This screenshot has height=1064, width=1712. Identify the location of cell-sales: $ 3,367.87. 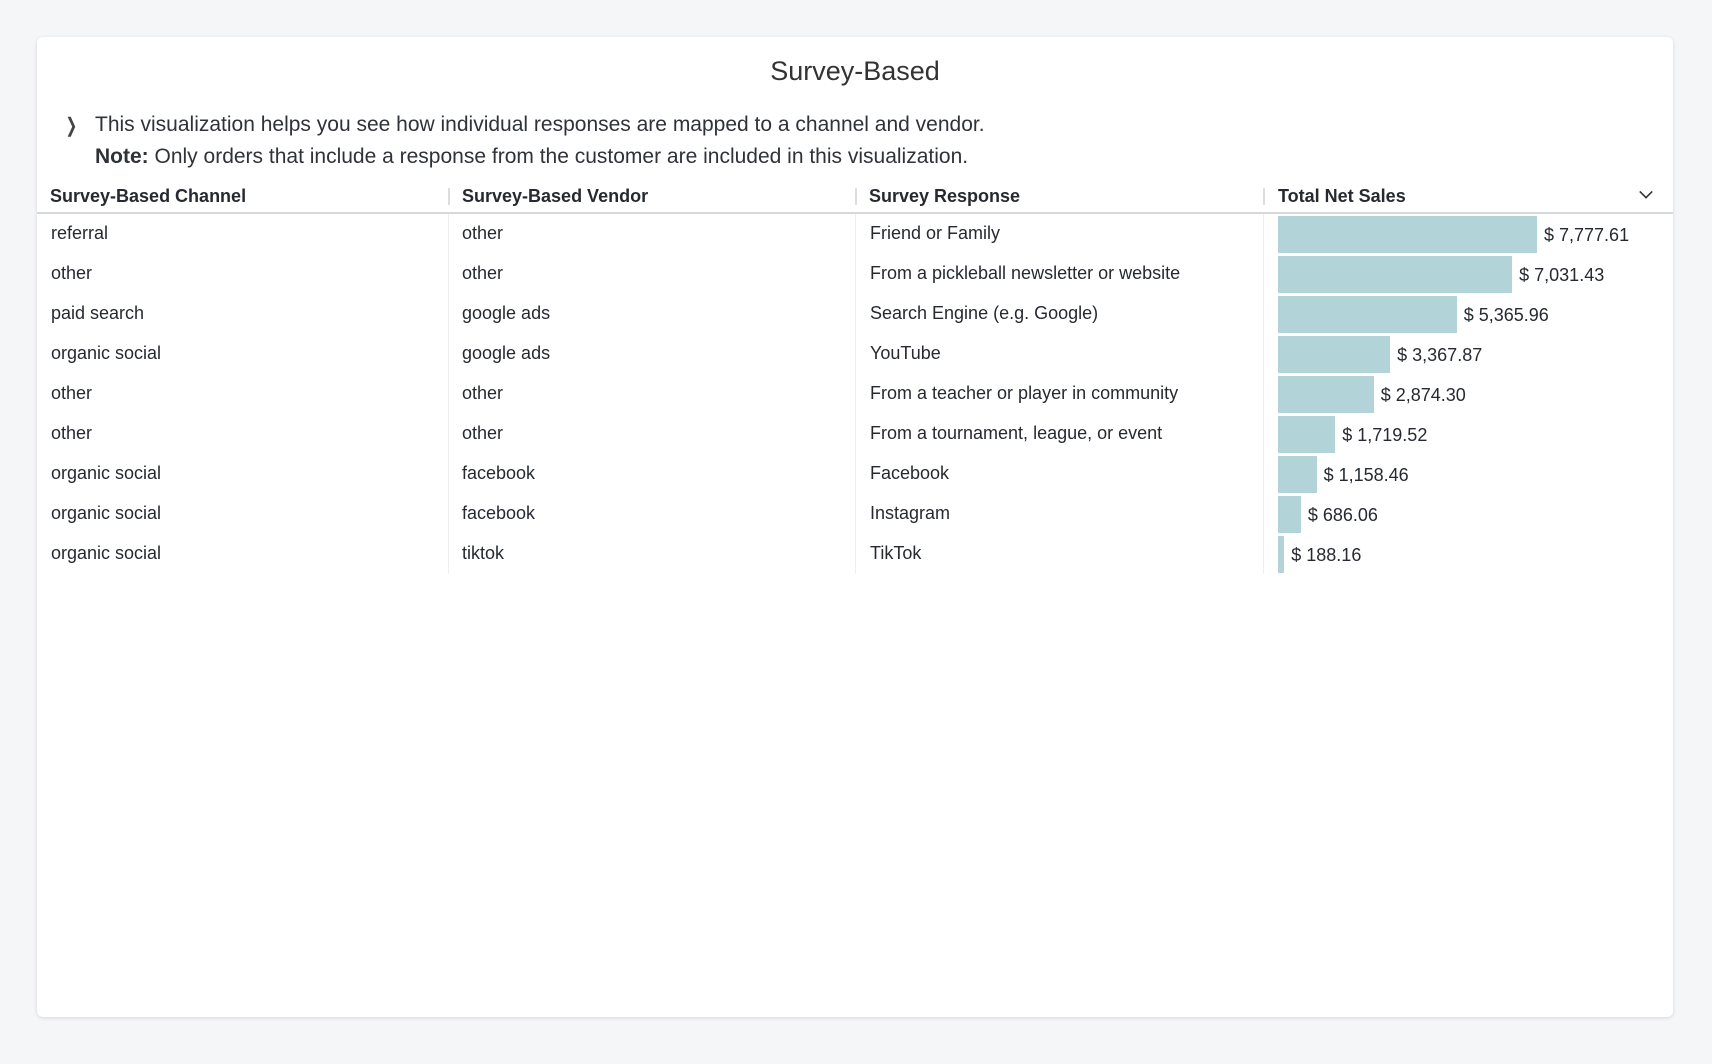
(1440, 355).